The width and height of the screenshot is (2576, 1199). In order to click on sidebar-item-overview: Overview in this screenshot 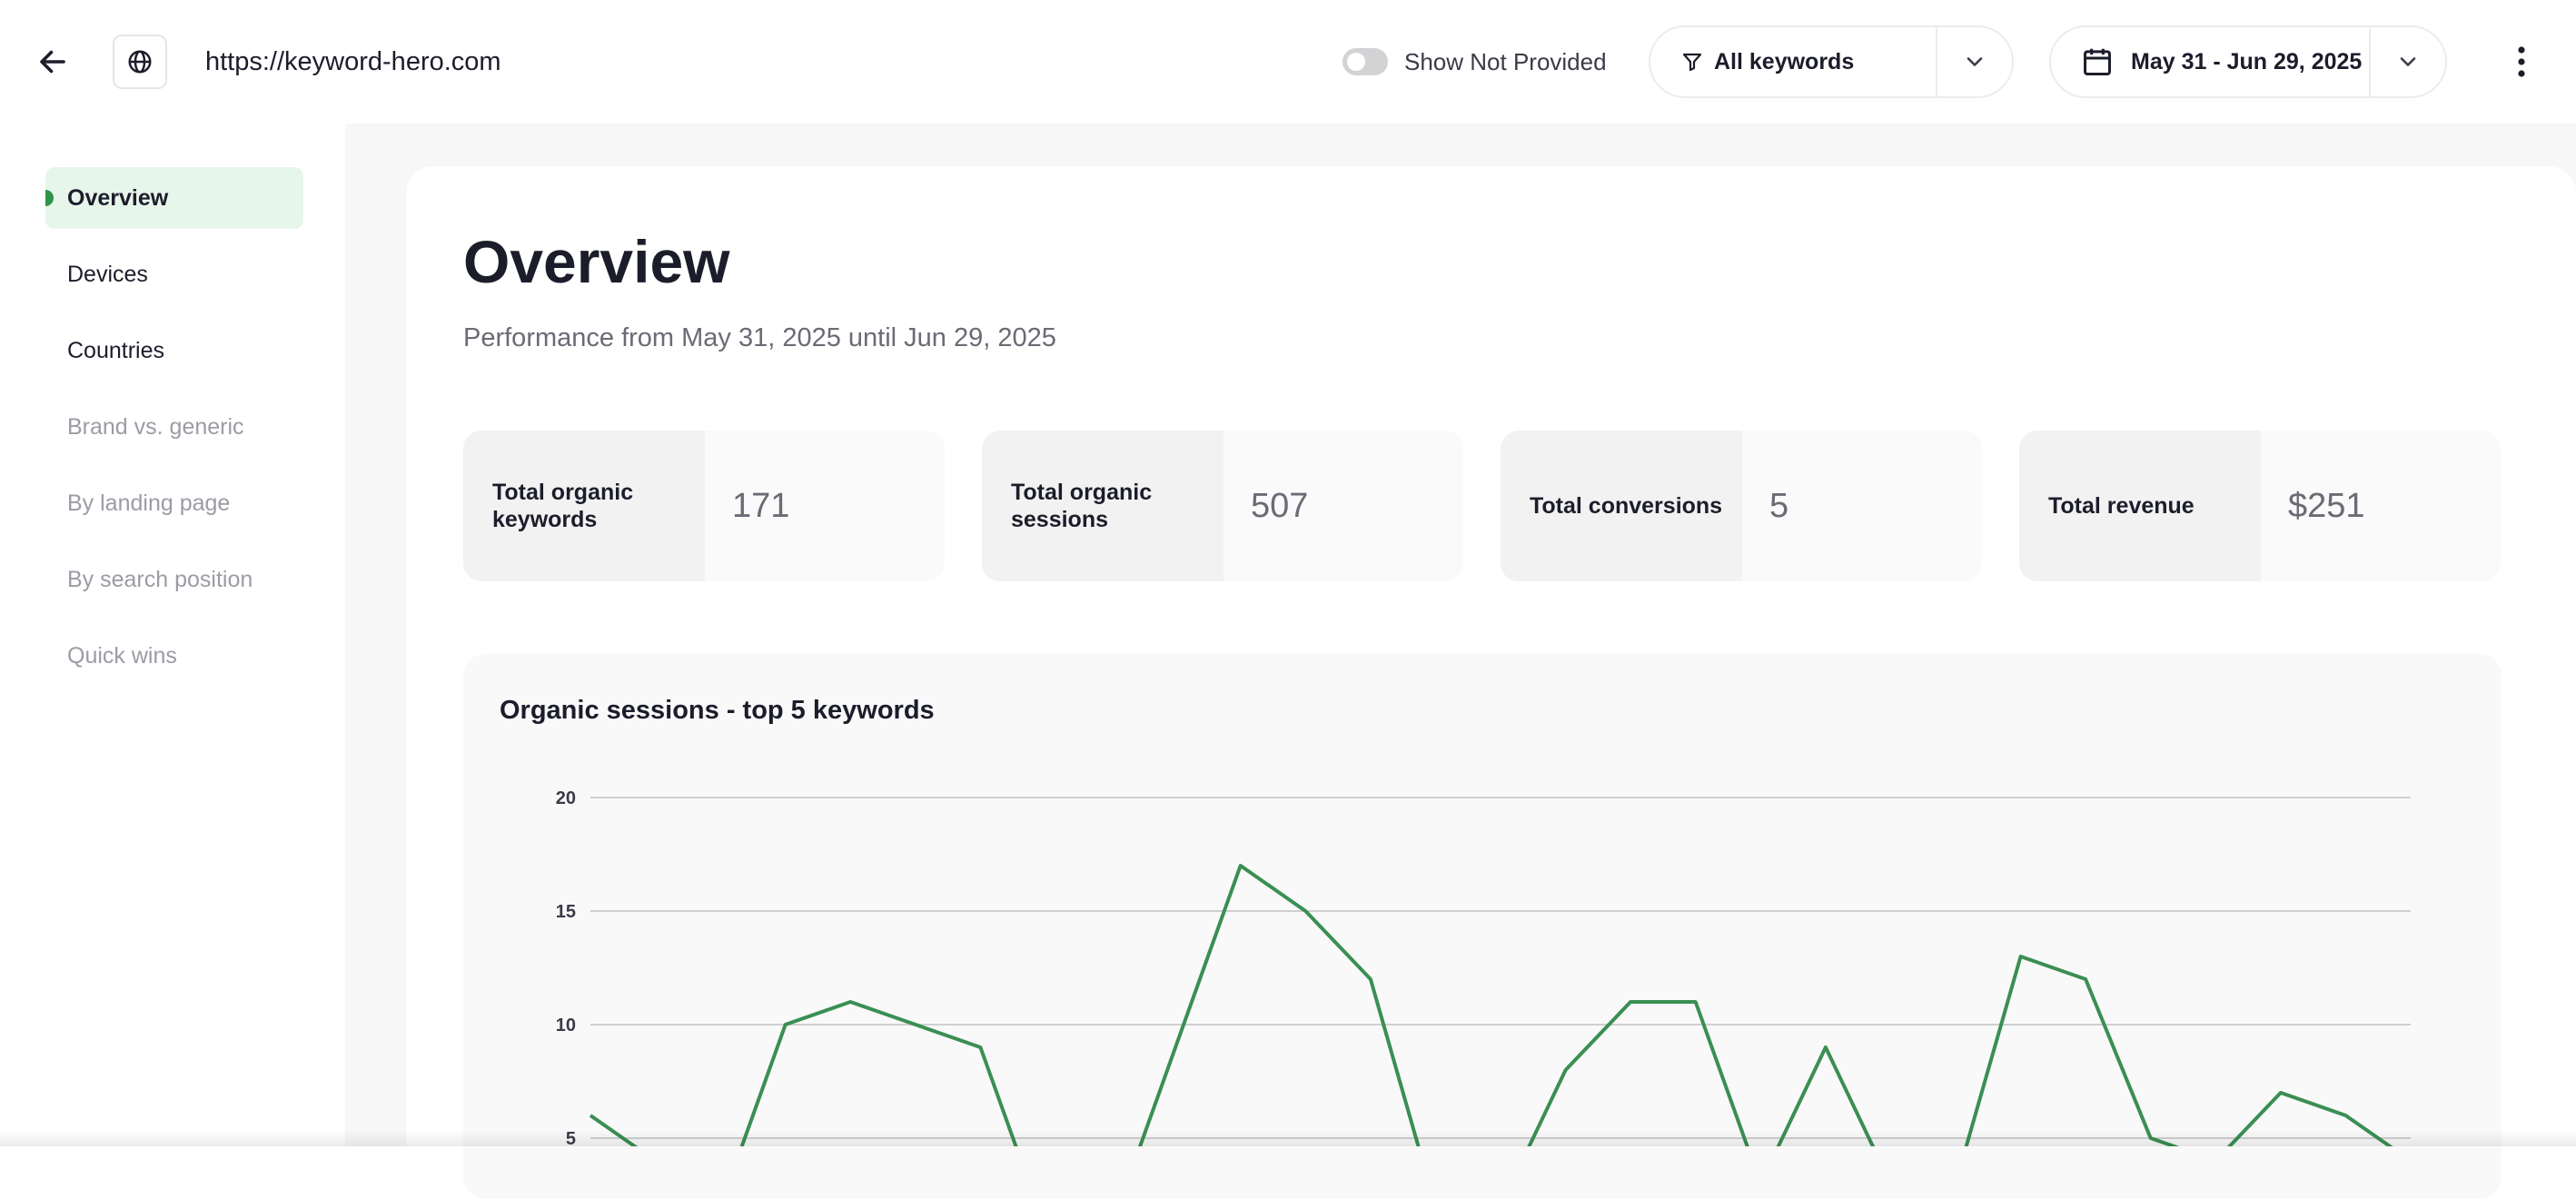, I will do `click(174, 198)`.